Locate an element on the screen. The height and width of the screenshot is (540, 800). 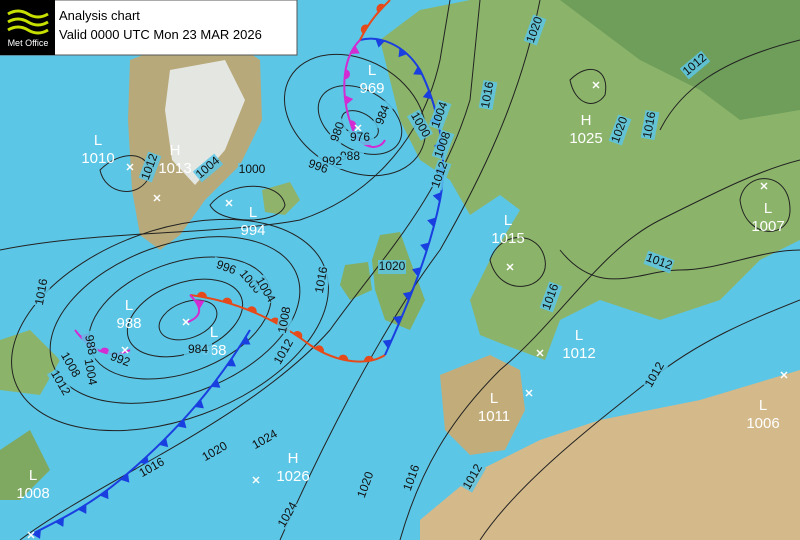
isobar-label: 976 is located at coordinates (360, 137).